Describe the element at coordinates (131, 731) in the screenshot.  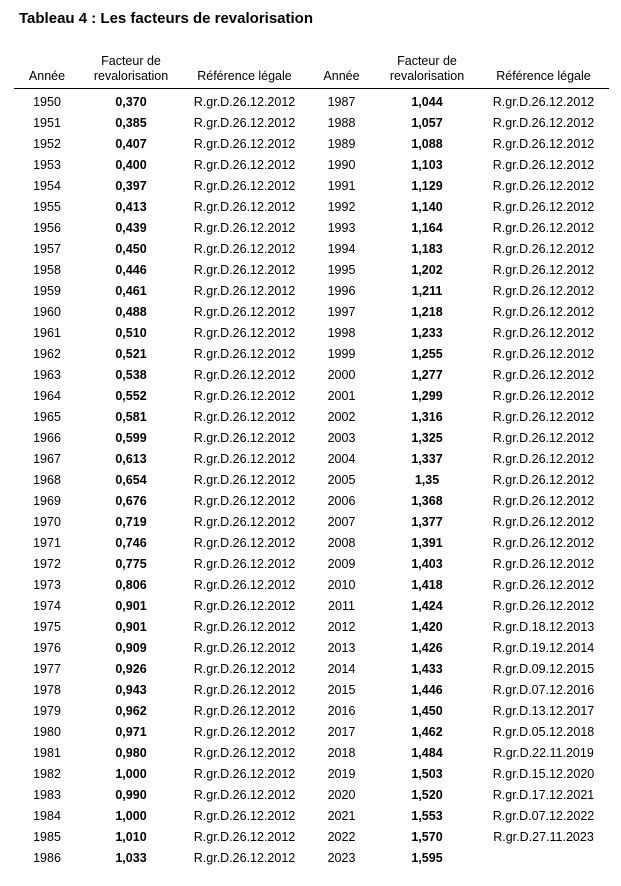
I see `factor-cell: 0,971` at that location.